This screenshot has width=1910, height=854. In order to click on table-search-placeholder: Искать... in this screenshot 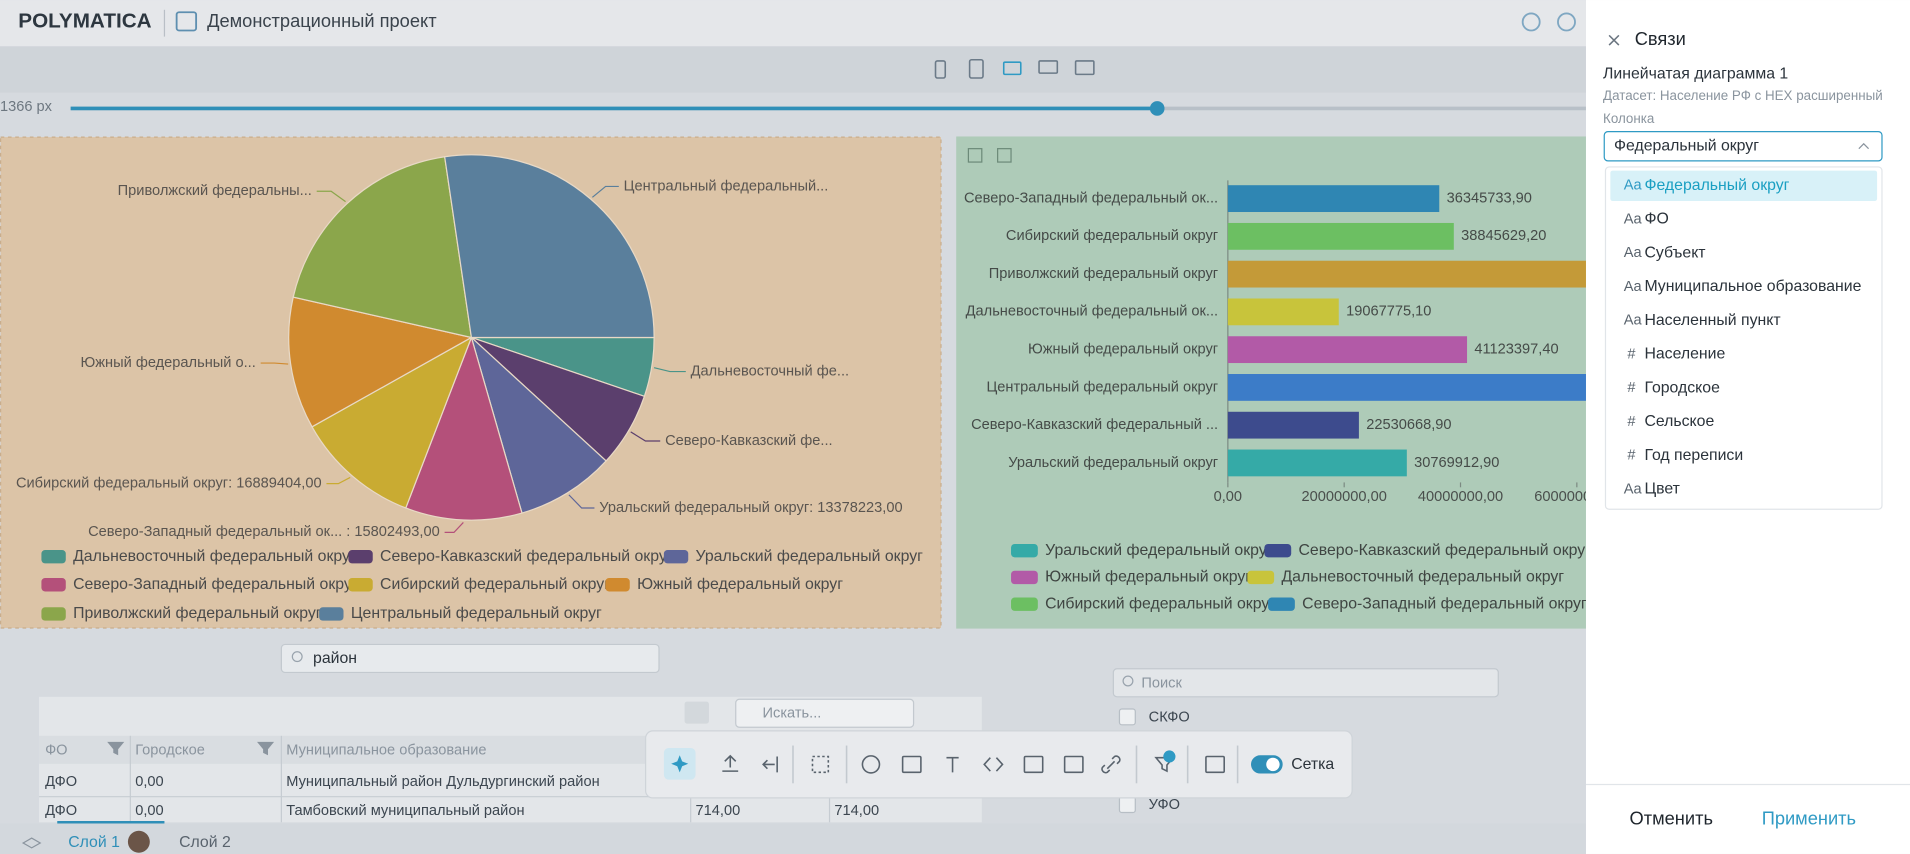, I will do `click(792, 714)`.